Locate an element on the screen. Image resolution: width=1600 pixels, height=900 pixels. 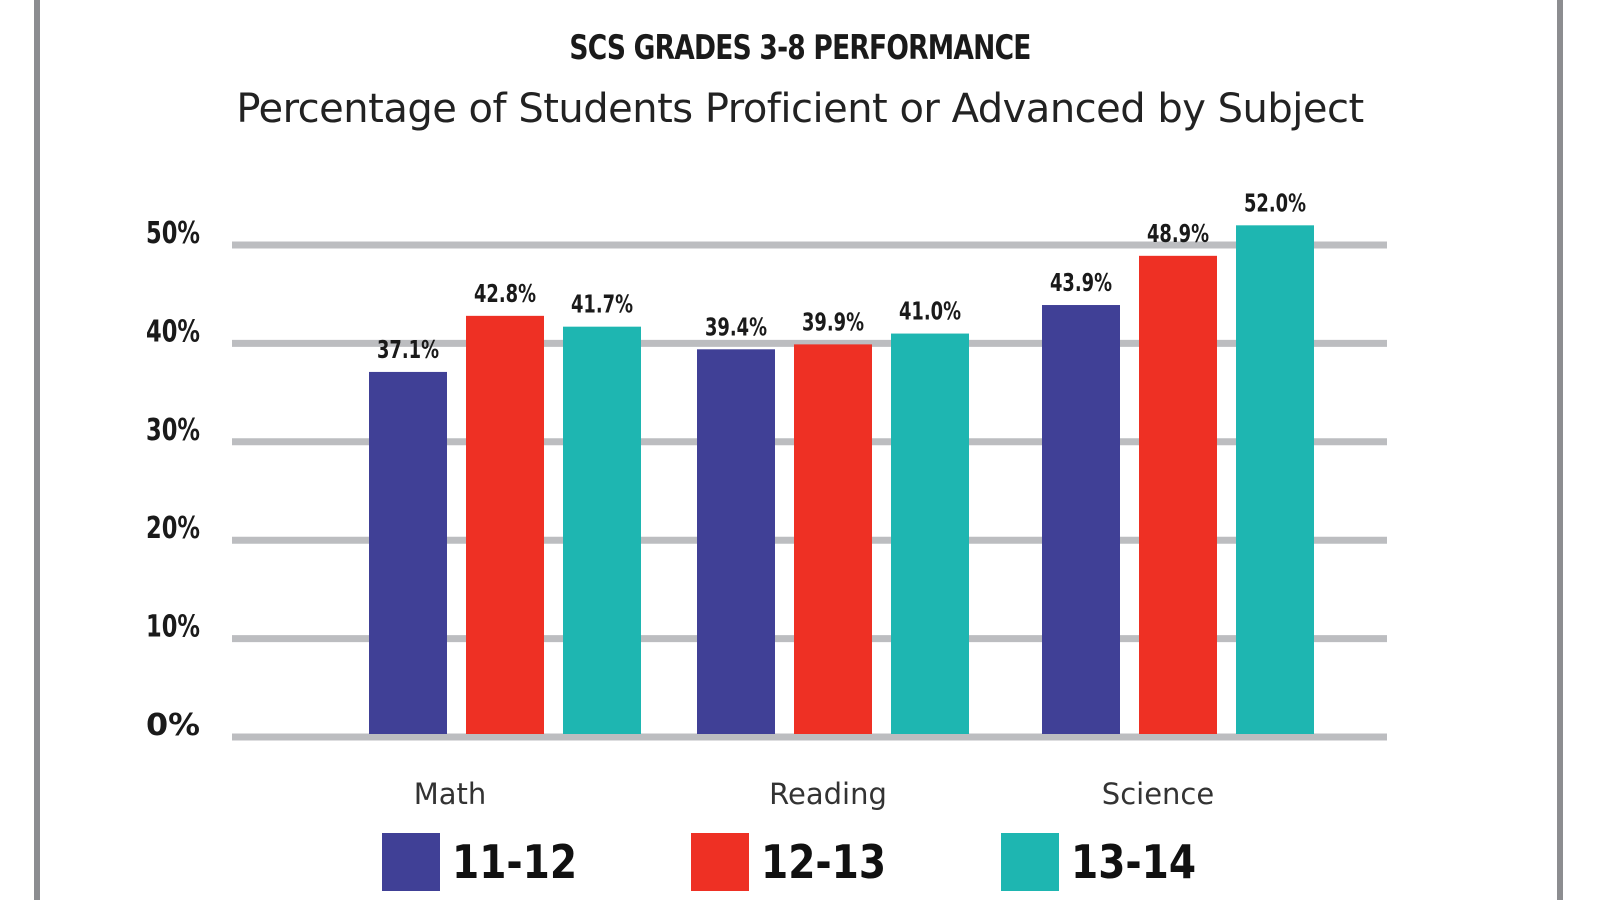
data-label: 41.7% is located at coordinates (602, 304).